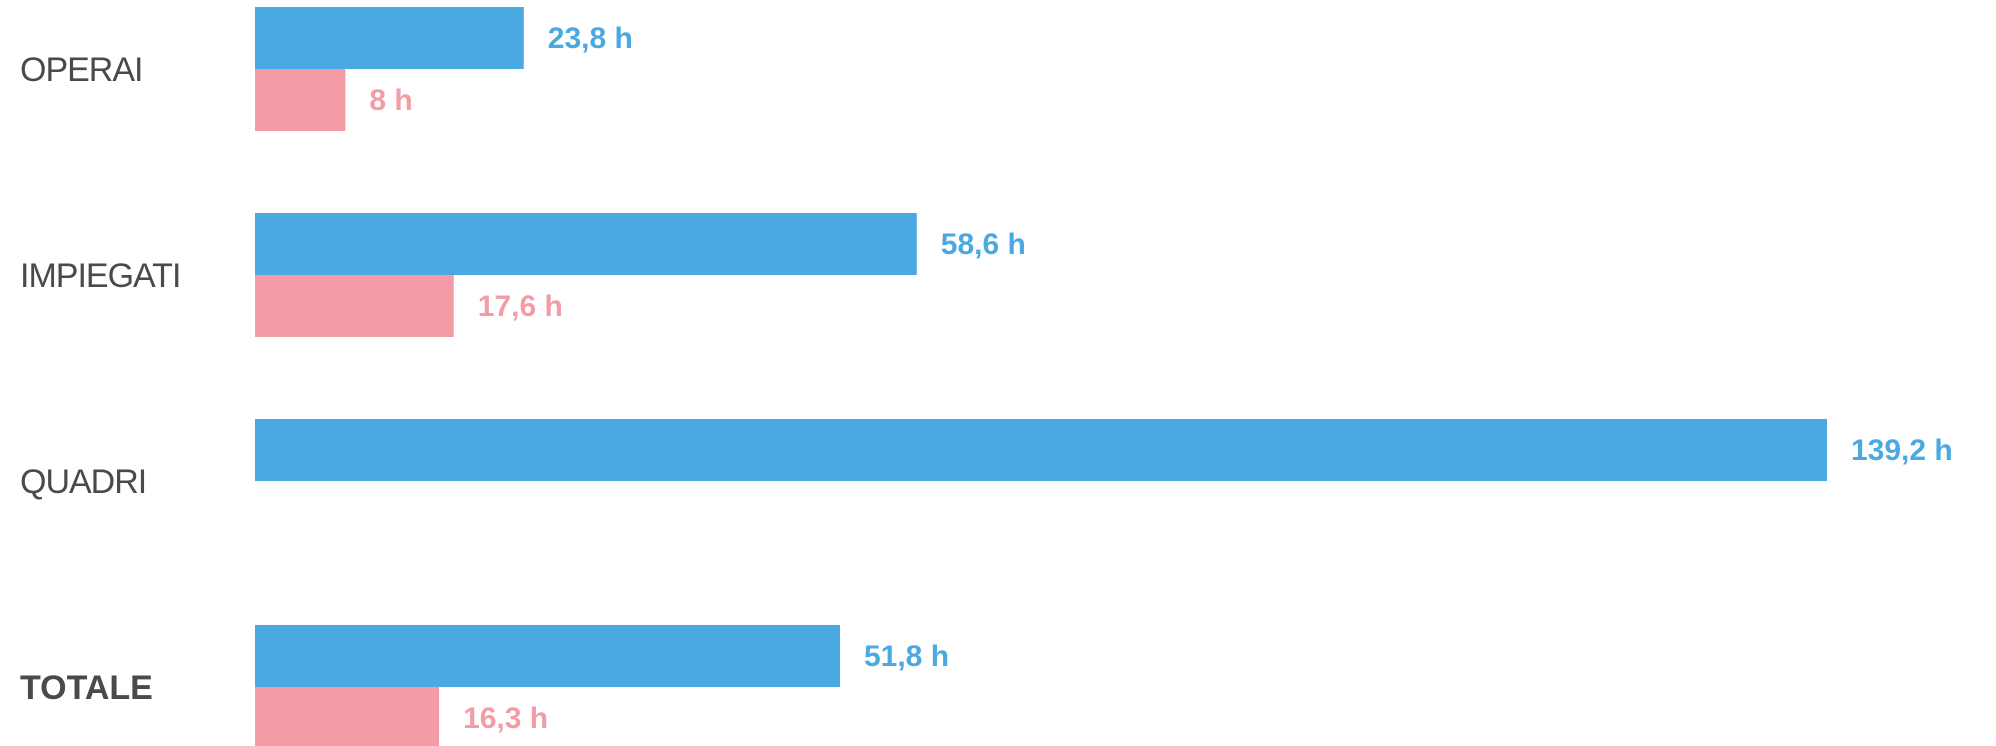  I want to click on category-label-impiegati: IMPIEGATI, so click(100, 276).